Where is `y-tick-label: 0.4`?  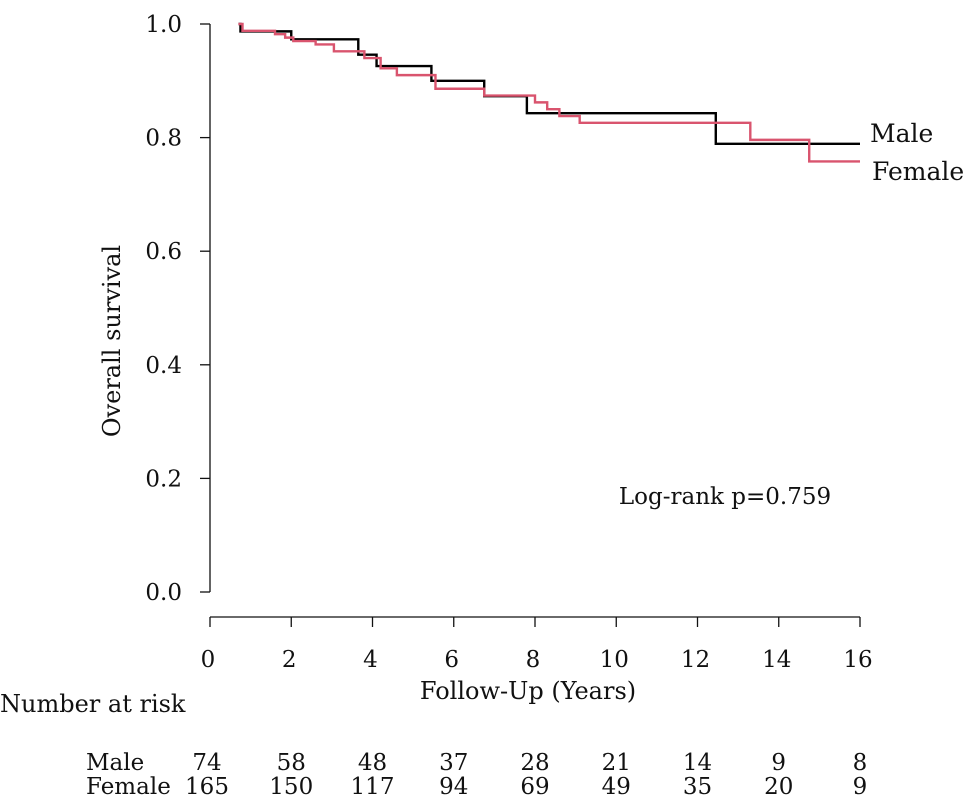 y-tick-label: 0.4 is located at coordinates (163, 366).